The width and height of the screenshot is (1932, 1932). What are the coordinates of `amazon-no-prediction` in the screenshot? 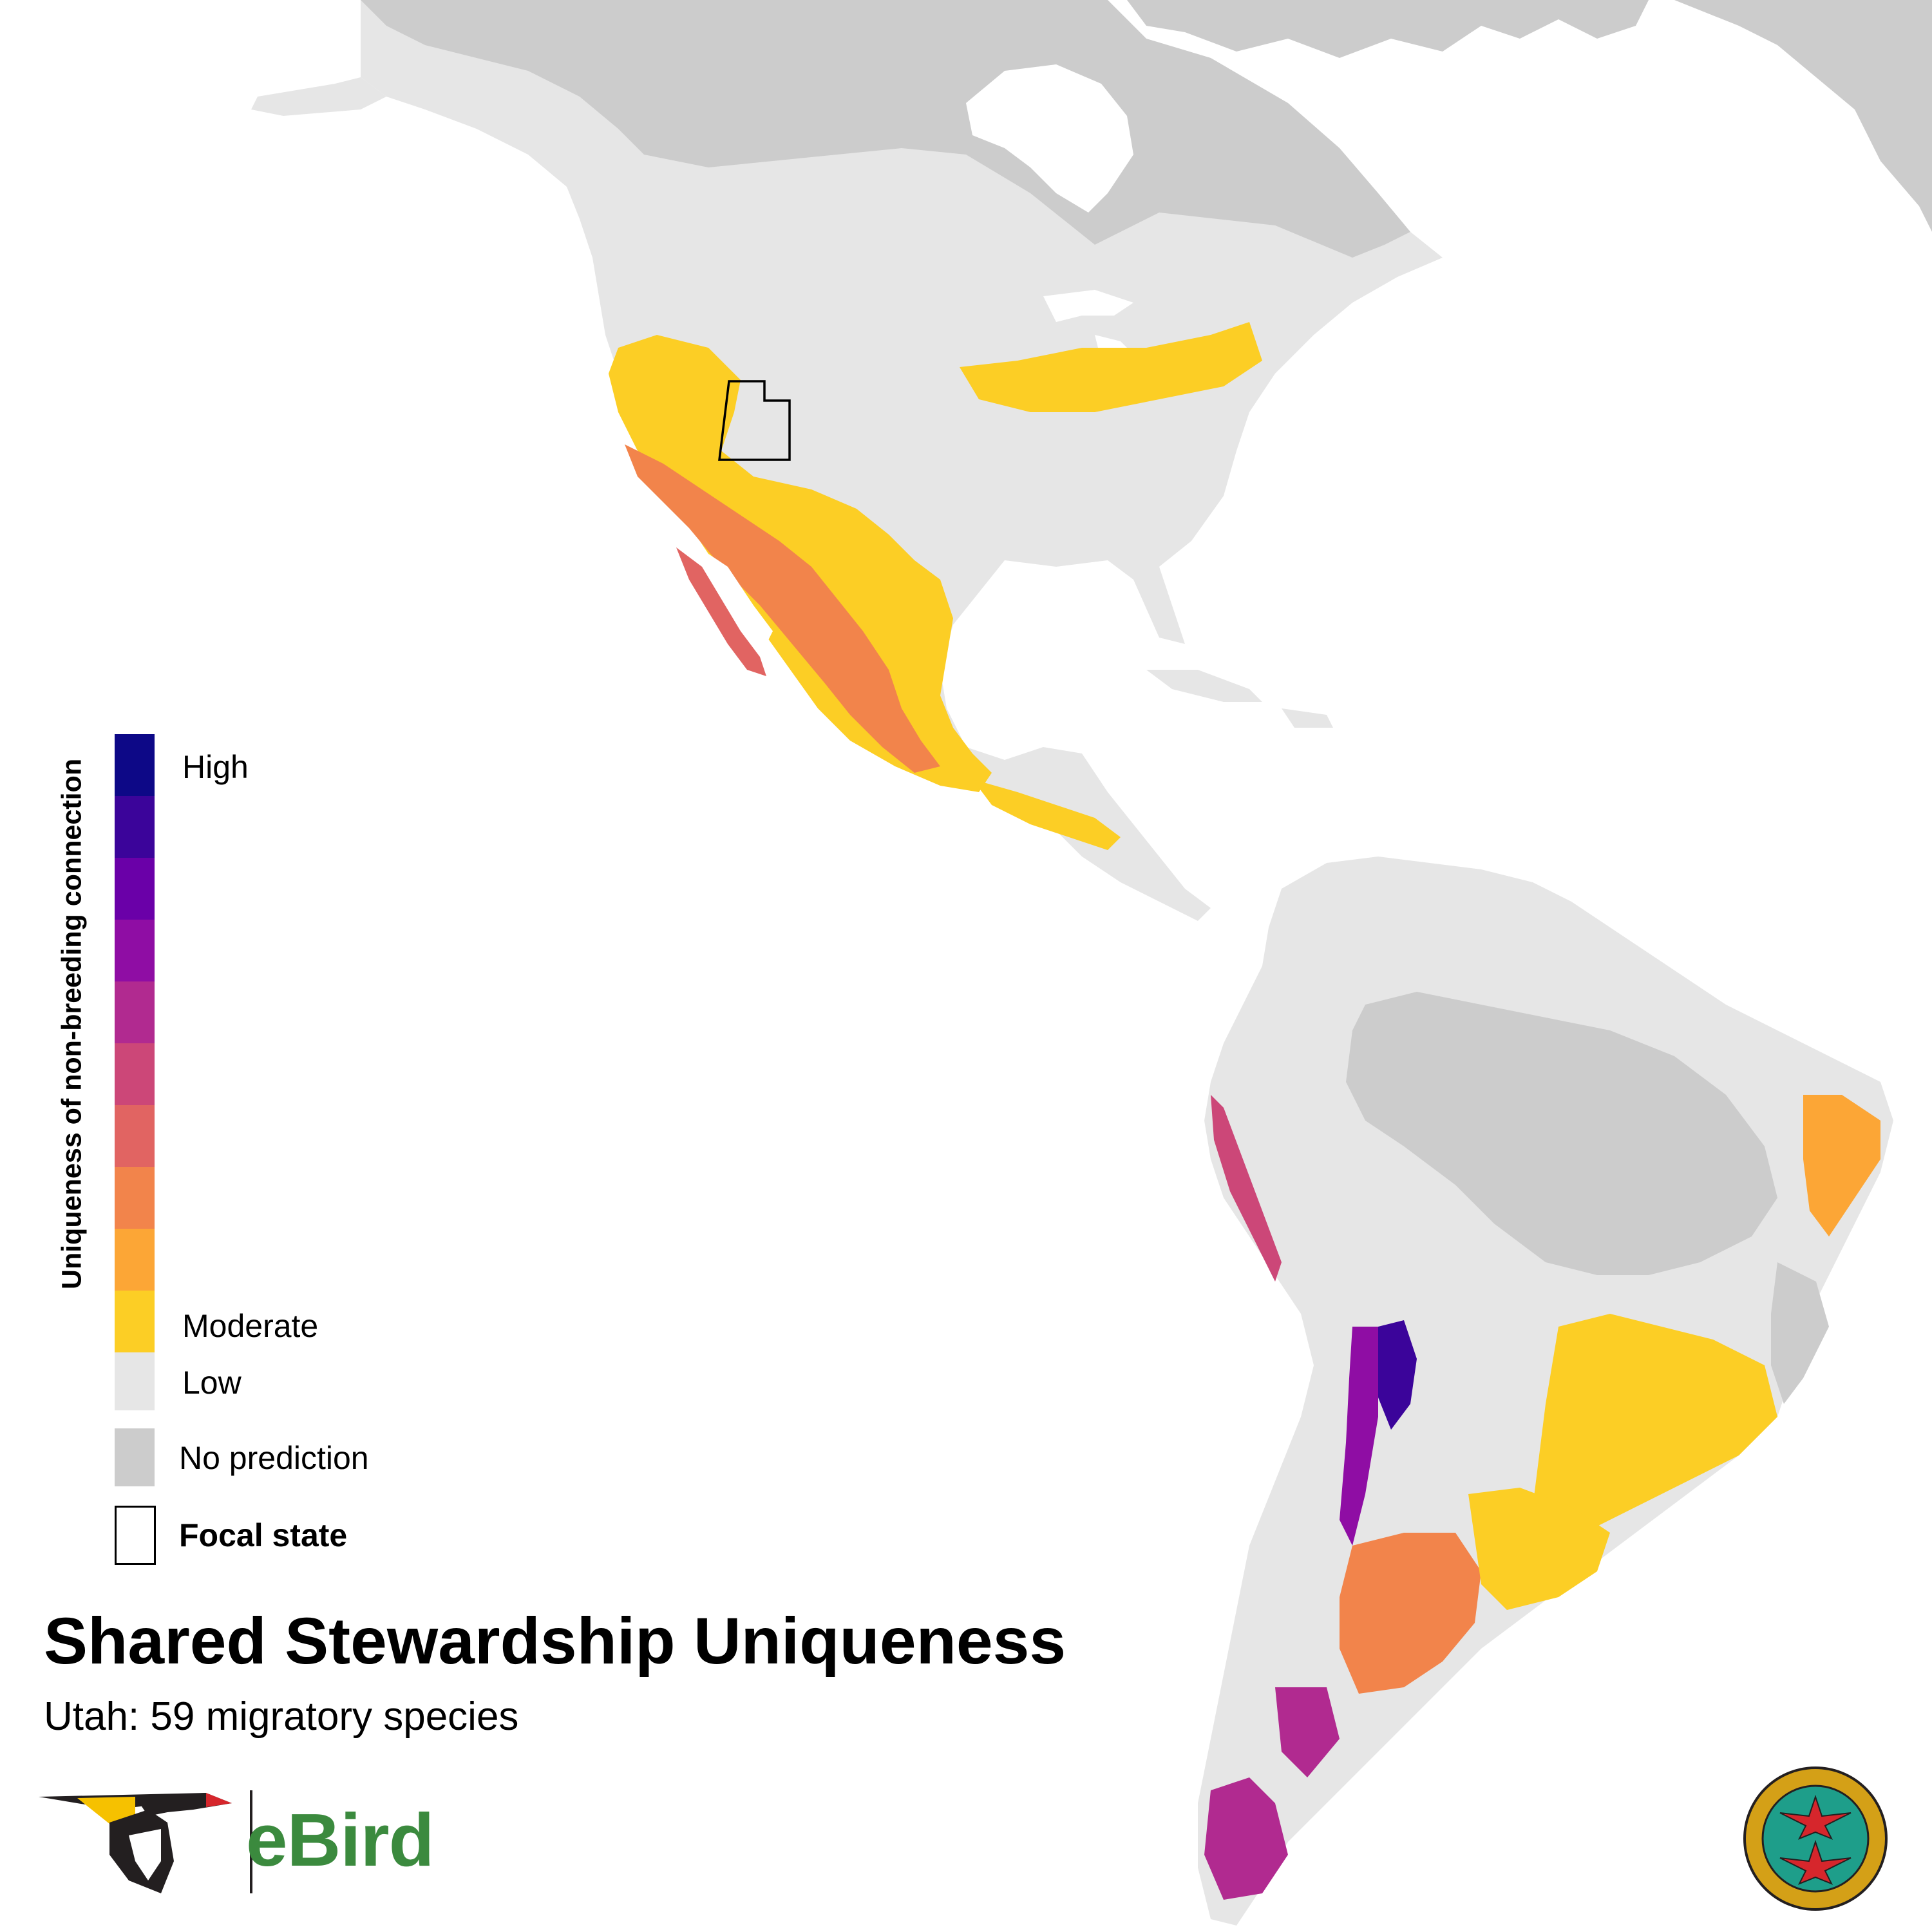 It's located at (1562, 1133).